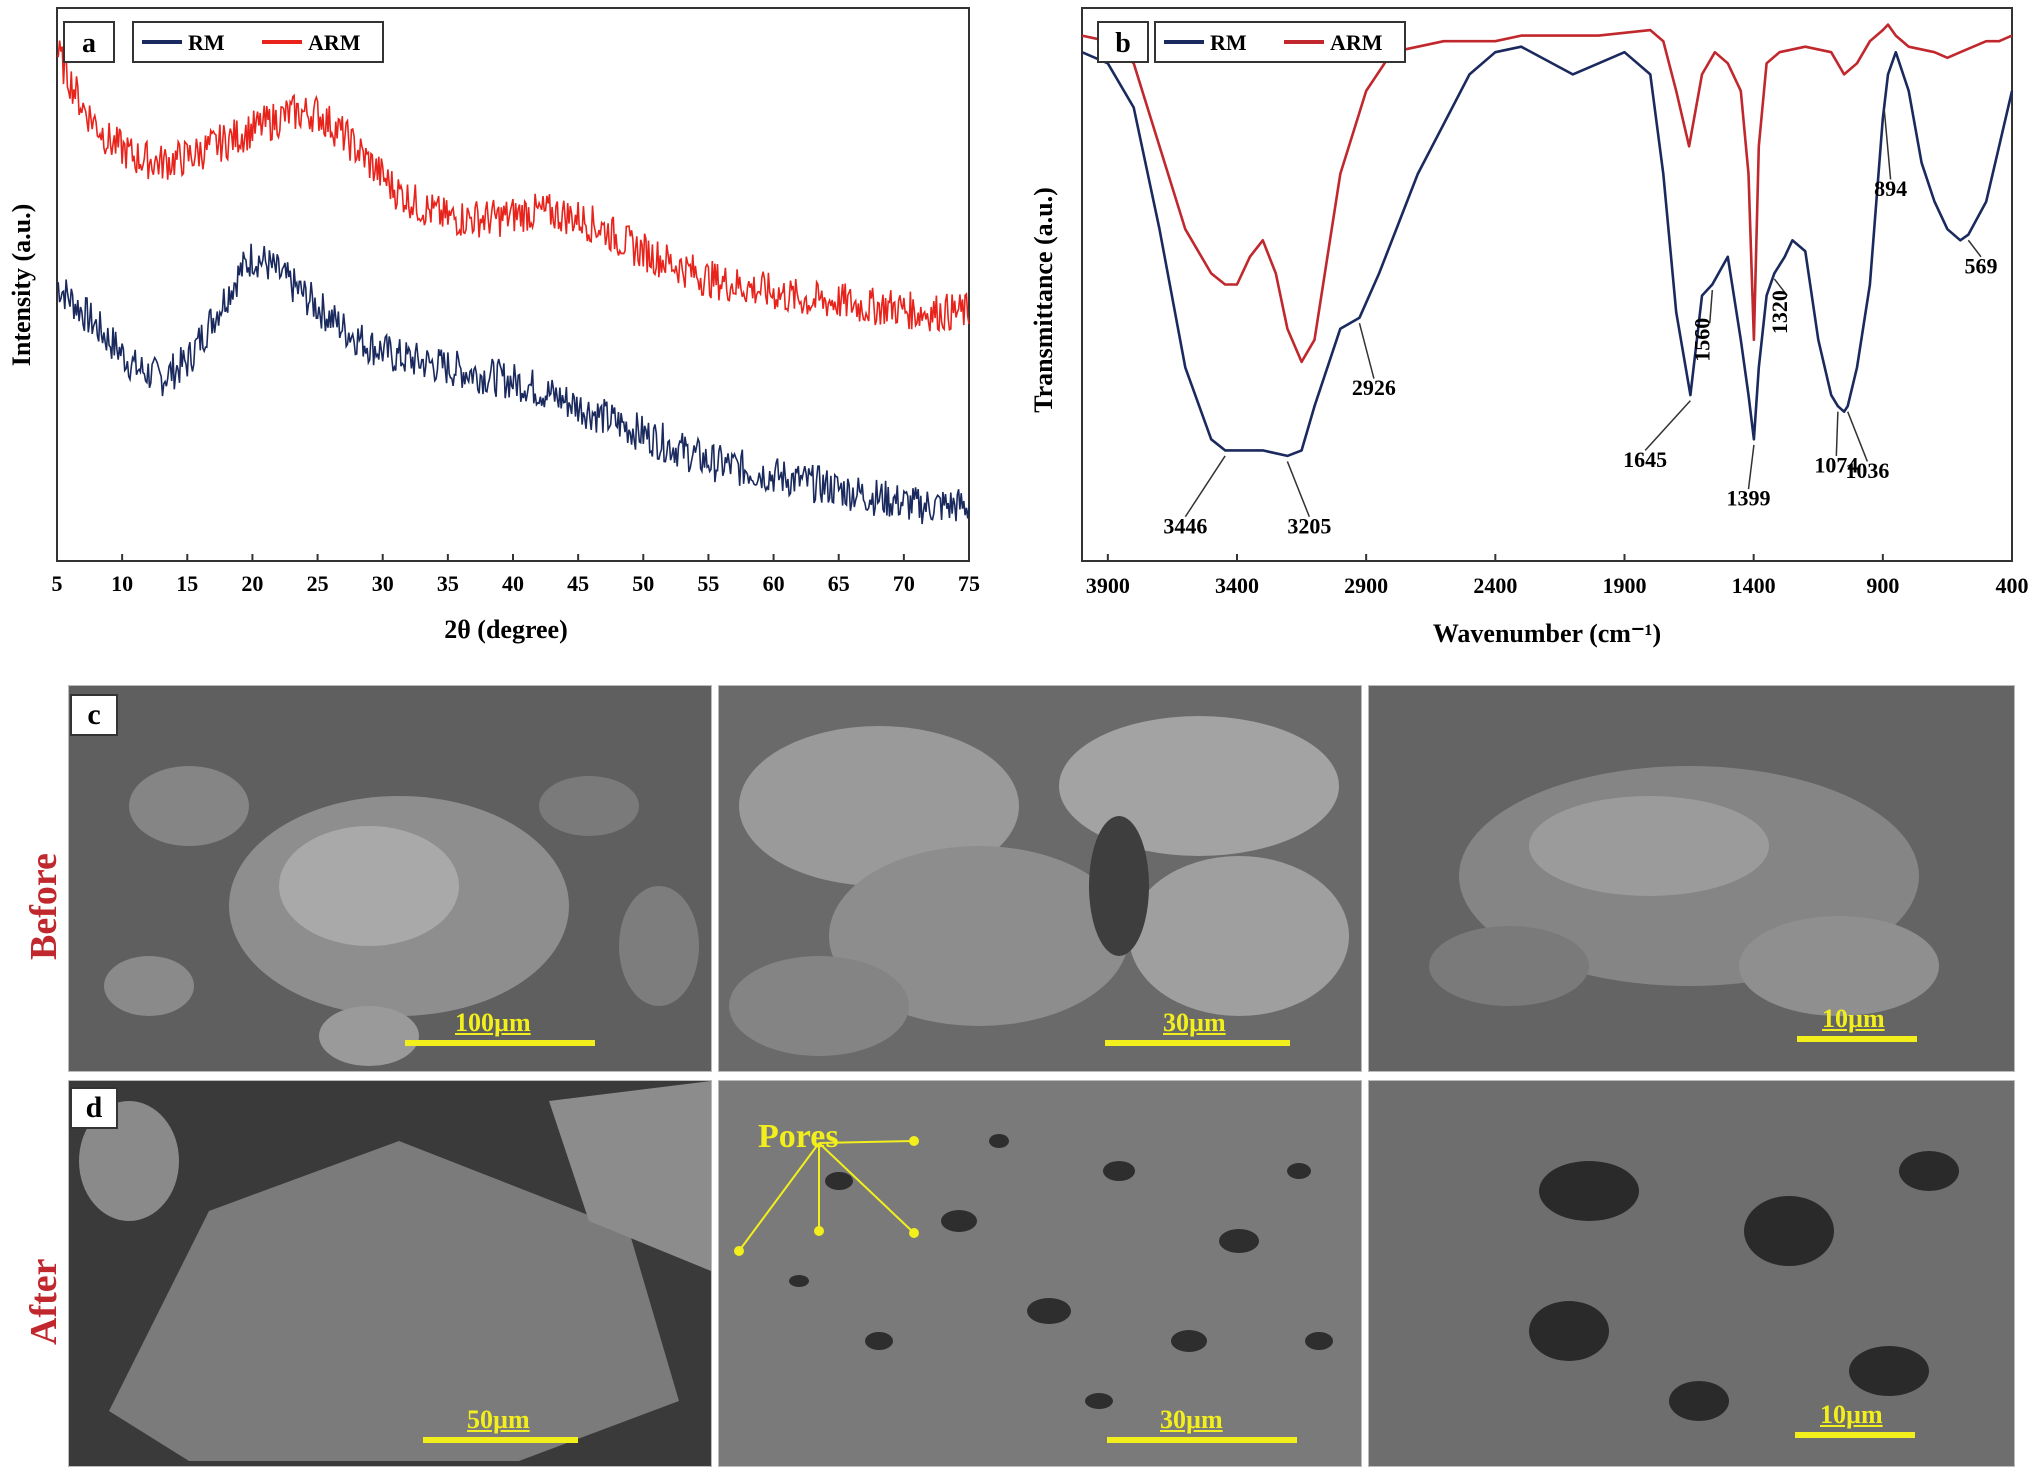 The height and width of the screenshot is (1474, 2032). Describe the element at coordinates (122, 583) in the screenshot. I see `xrd-x-tick-label: 10` at that location.